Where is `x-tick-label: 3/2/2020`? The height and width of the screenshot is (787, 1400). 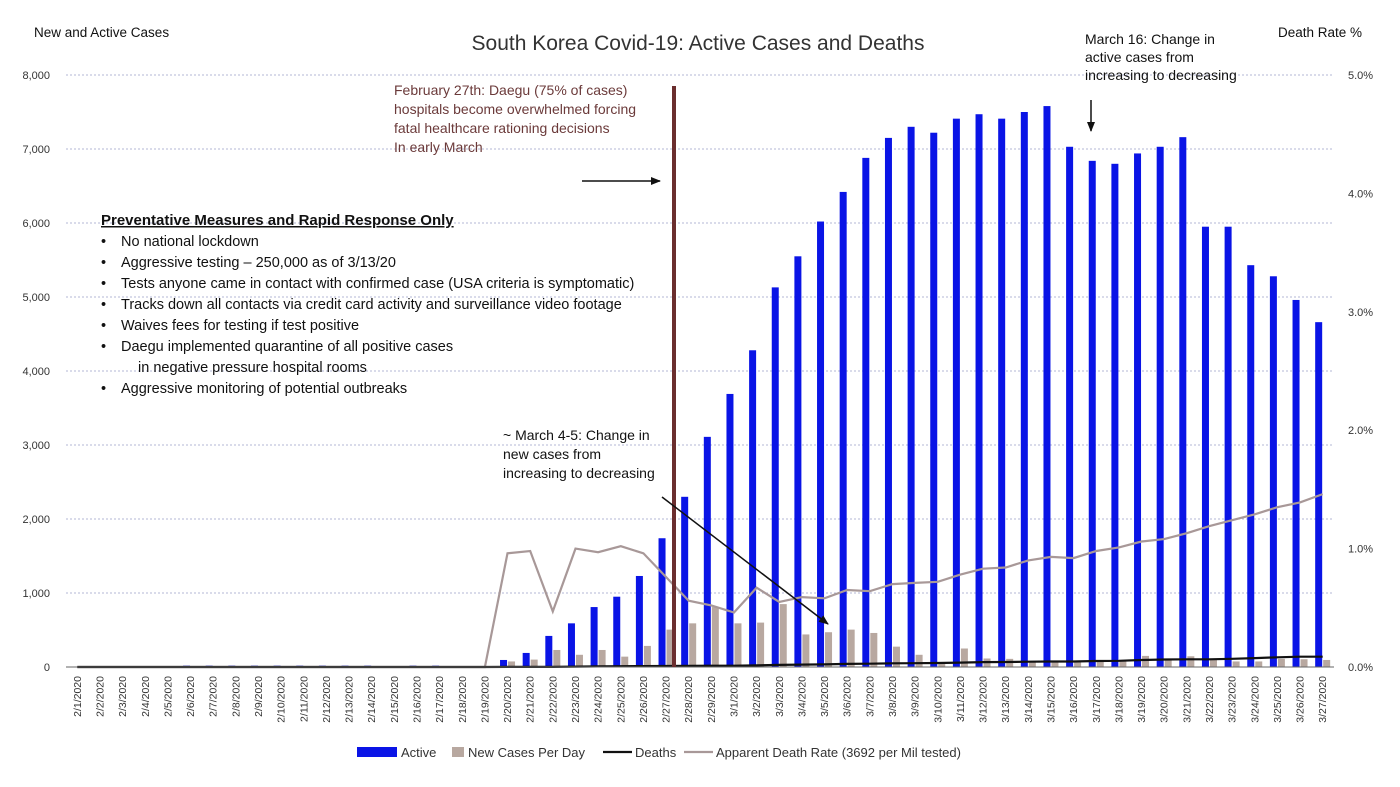
x-tick-label: 3/2/2020 is located at coordinates (757, 696).